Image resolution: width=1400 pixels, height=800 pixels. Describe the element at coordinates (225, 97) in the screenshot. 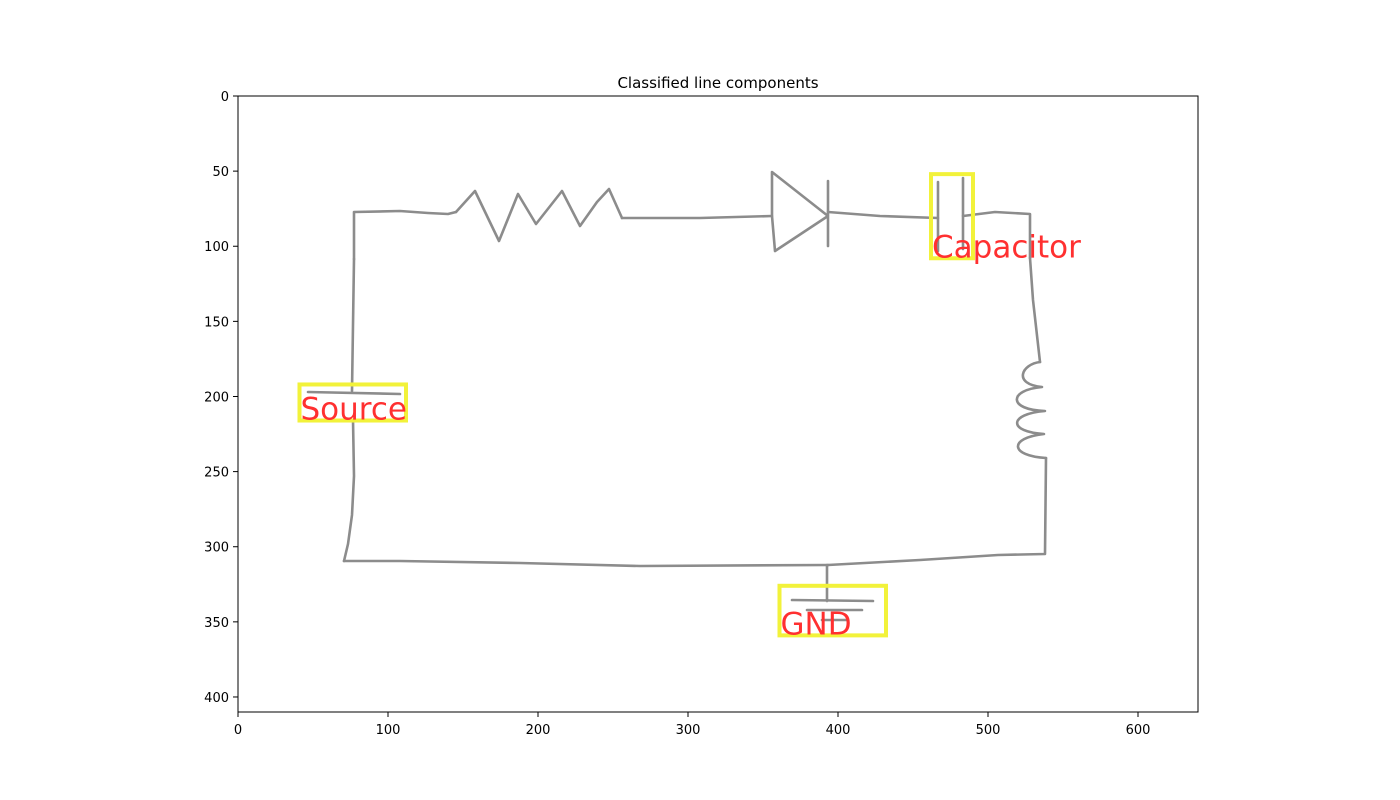

I see `y-tick-label: 0` at that location.